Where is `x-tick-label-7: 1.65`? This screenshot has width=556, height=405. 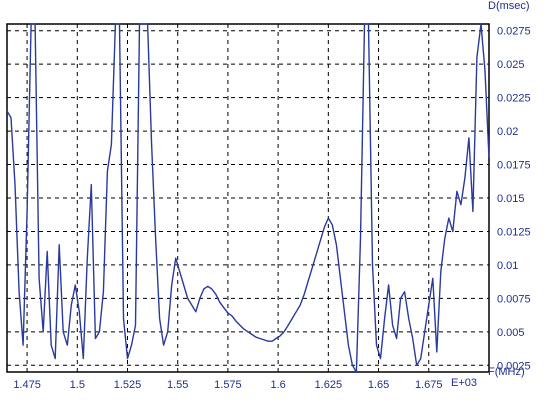
x-tick-label-7: 1.65 is located at coordinates (378, 385).